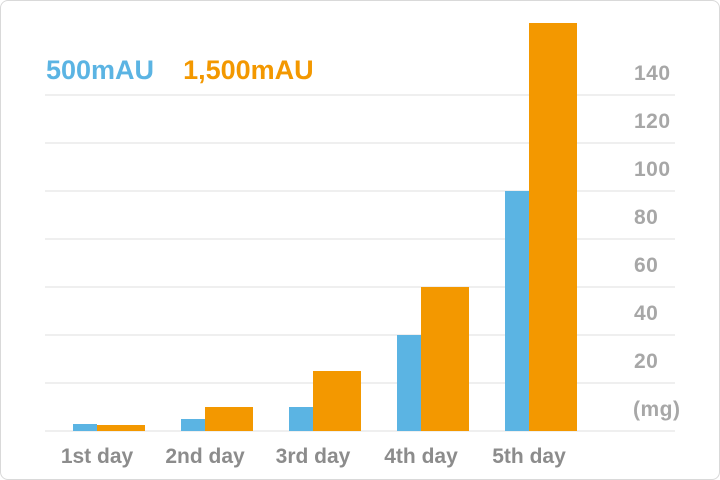 The width and height of the screenshot is (720, 480). Describe the element at coordinates (85, 427) in the screenshot. I see `bar-500mau-1st-day` at that location.